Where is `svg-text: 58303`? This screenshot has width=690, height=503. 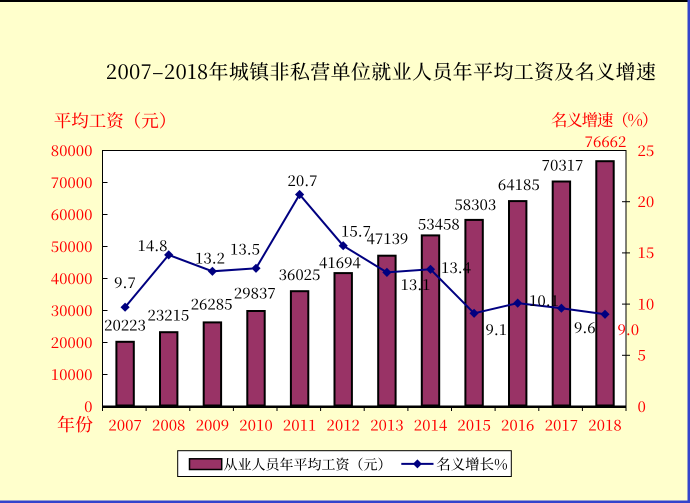 svg-text: 58303 is located at coordinates (475, 204).